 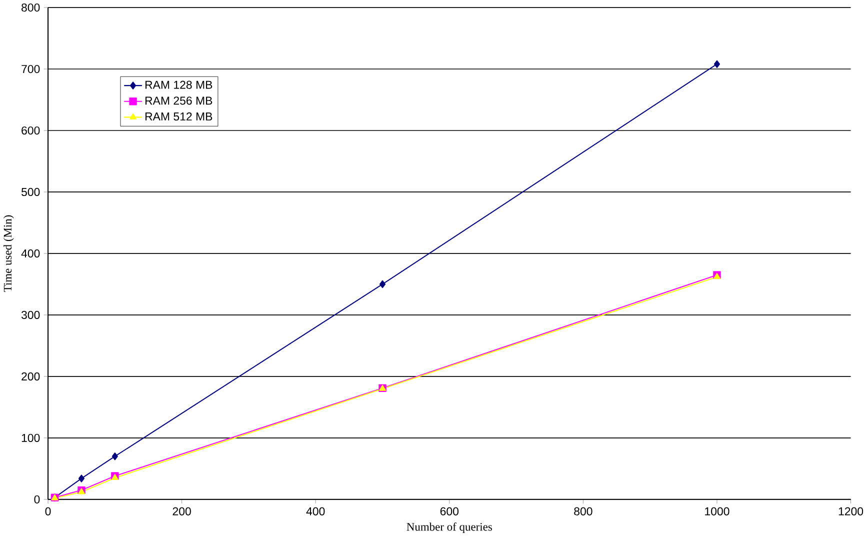 What do you see at coordinates (8, 254) in the screenshot?
I see `y-axis-title: Time used (Min)` at bounding box center [8, 254].